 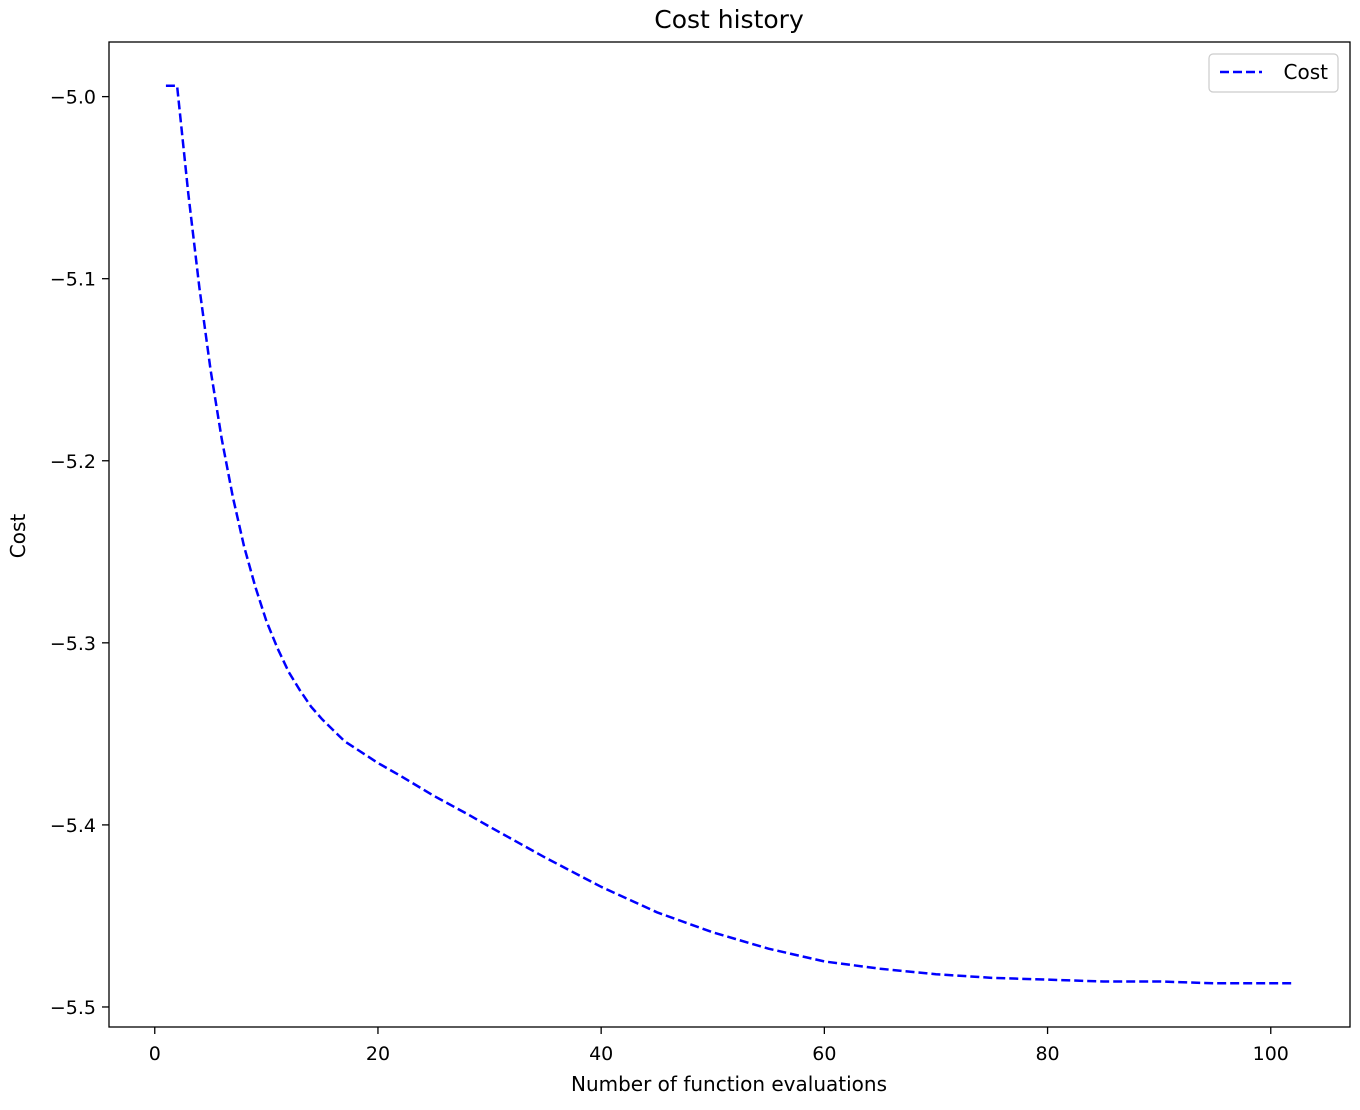 What do you see at coordinates (824, 1054) in the screenshot?
I see `x-tick-label: 60` at bounding box center [824, 1054].